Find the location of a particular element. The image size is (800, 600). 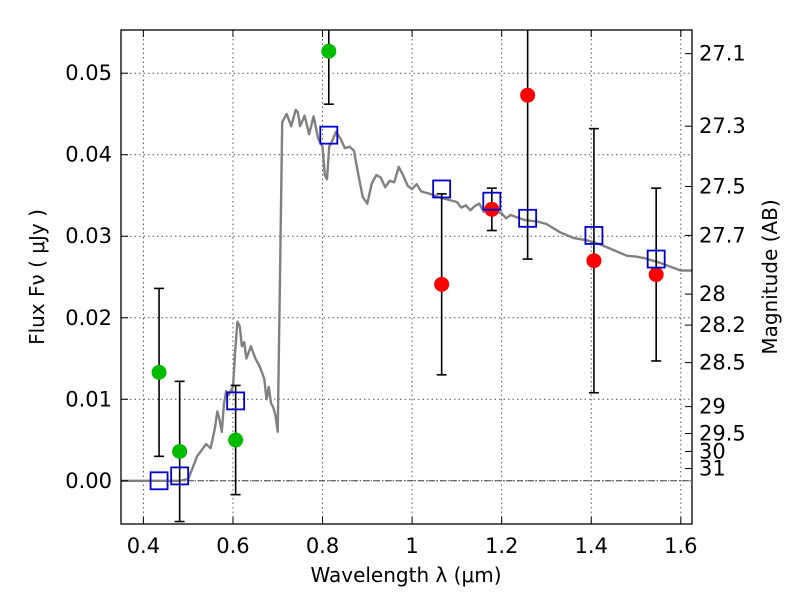

right-tick-label: 28.5 is located at coordinates (722, 363).